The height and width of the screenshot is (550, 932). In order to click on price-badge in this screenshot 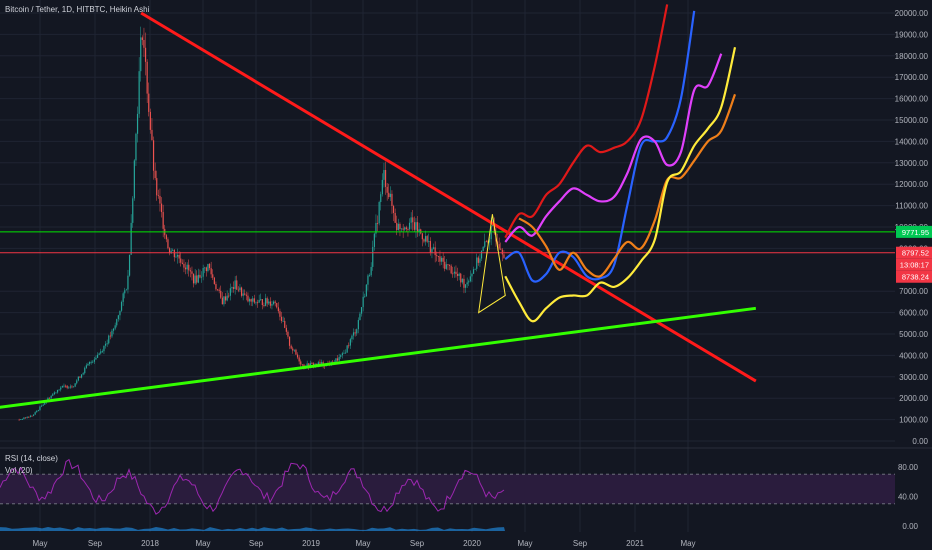, I will do `click(914, 276)`.